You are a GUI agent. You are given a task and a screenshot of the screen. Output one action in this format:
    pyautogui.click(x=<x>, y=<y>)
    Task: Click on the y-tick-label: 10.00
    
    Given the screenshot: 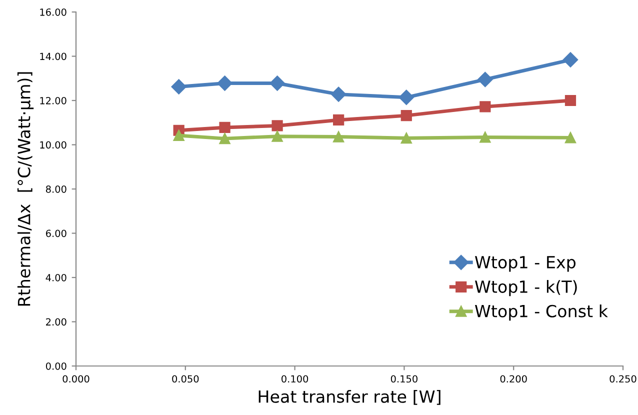 What is the action you would take?
    pyautogui.click(x=53, y=145)
    